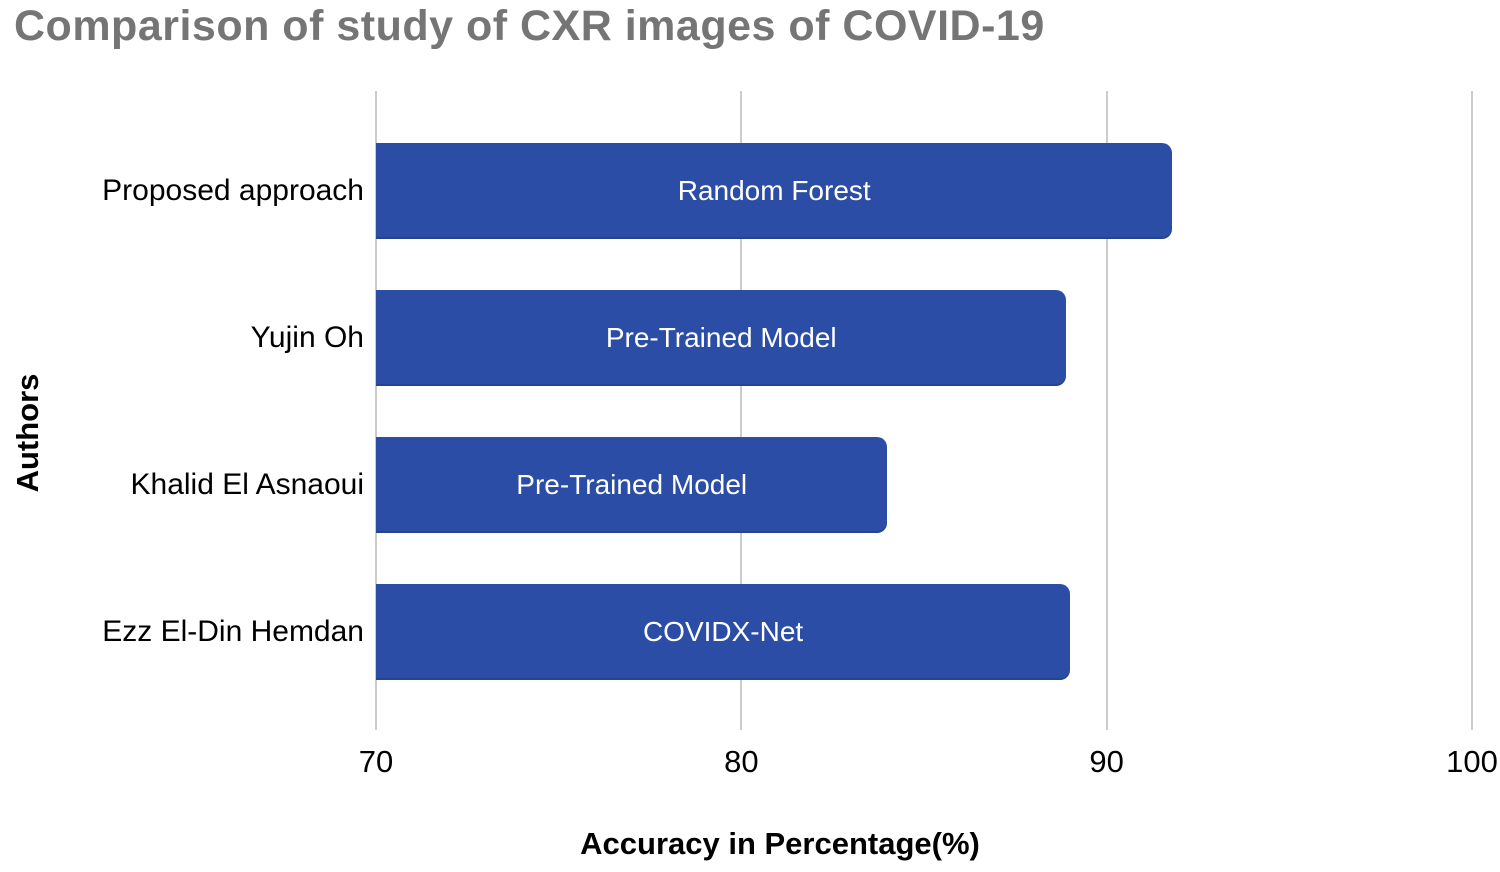 This screenshot has height=872, width=1500. I want to click on category-label: Ezz El-Din Hemdan, so click(233, 631).